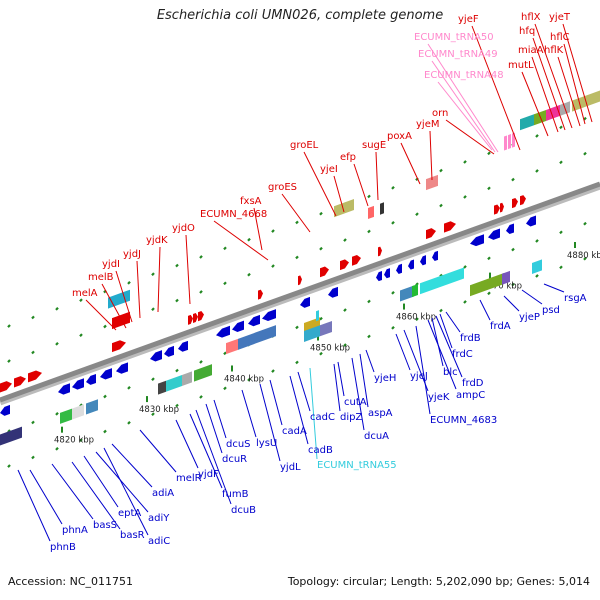 Image resolution: width=600 pixels, height=600 pixels. Describe the element at coordinates (111, 264) in the screenshot. I see `gene-label-yjdi: yjdI` at that location.